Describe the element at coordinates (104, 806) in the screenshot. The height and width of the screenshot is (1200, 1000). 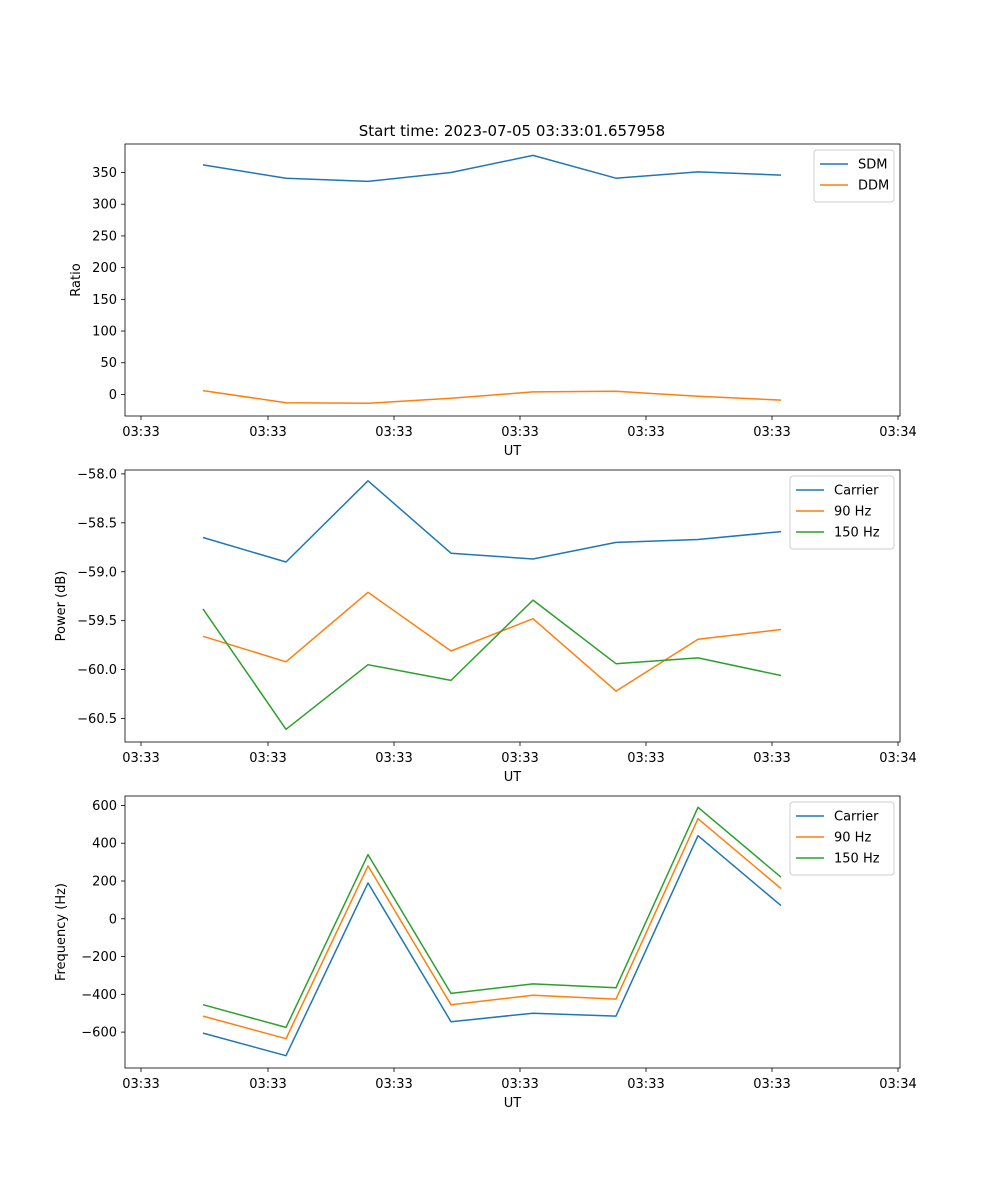
I see `y-tick-label: 600` at that location.